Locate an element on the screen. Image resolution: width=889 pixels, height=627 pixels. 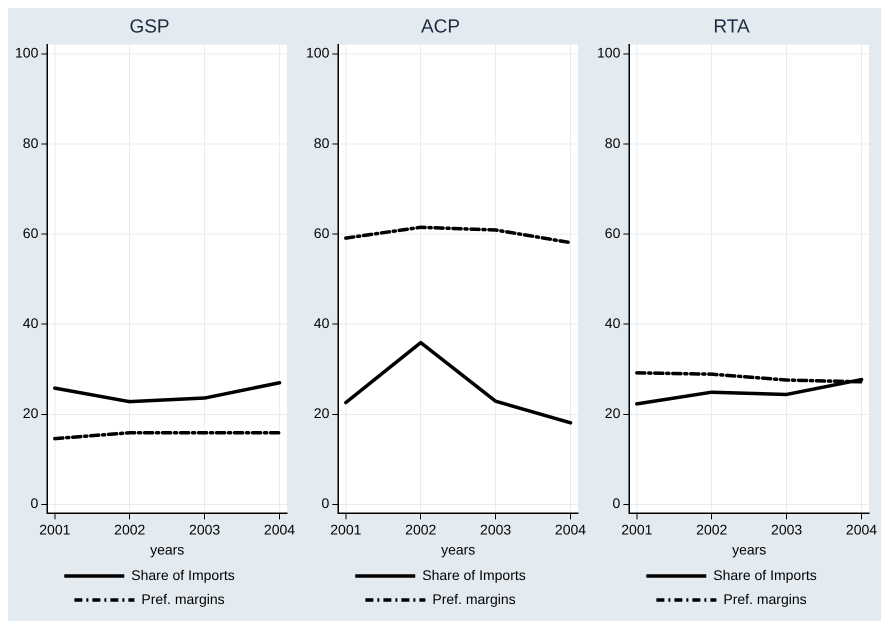
chart-title: GSP is located at coordinates (149, 27).